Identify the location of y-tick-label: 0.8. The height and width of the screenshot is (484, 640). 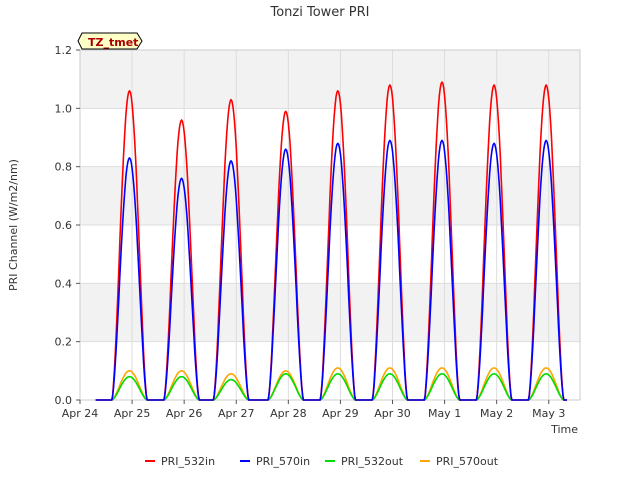
(64, 167).